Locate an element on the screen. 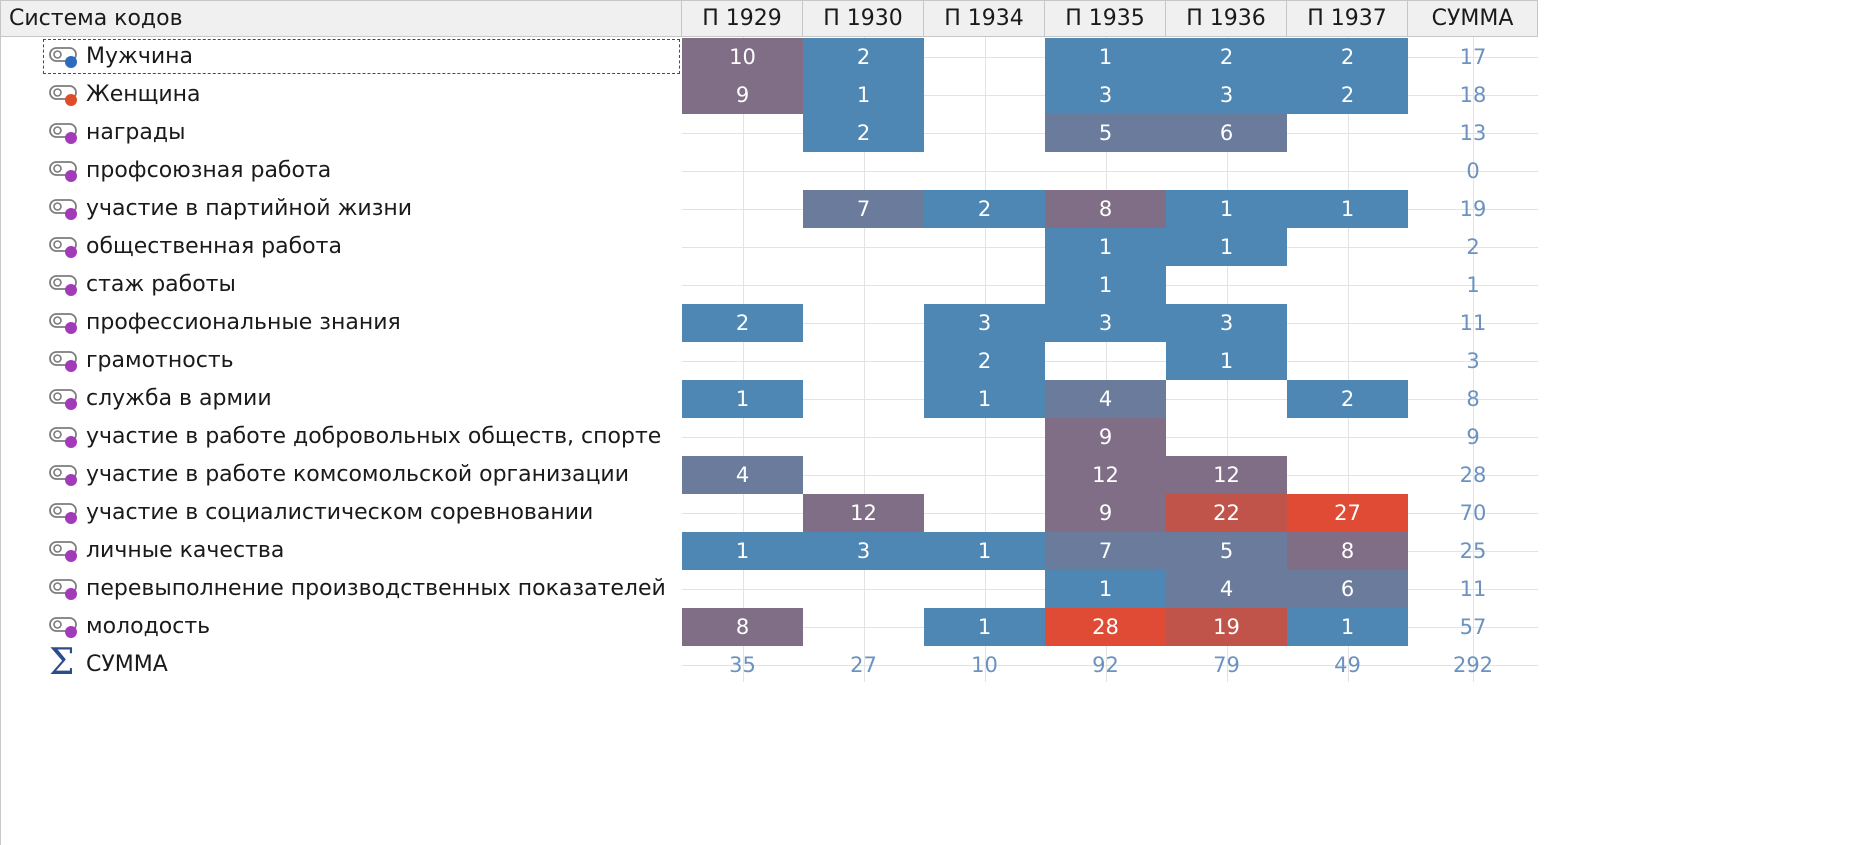 The image size is (1860, 845). row-label: награды is located at coordinates (136, 132).